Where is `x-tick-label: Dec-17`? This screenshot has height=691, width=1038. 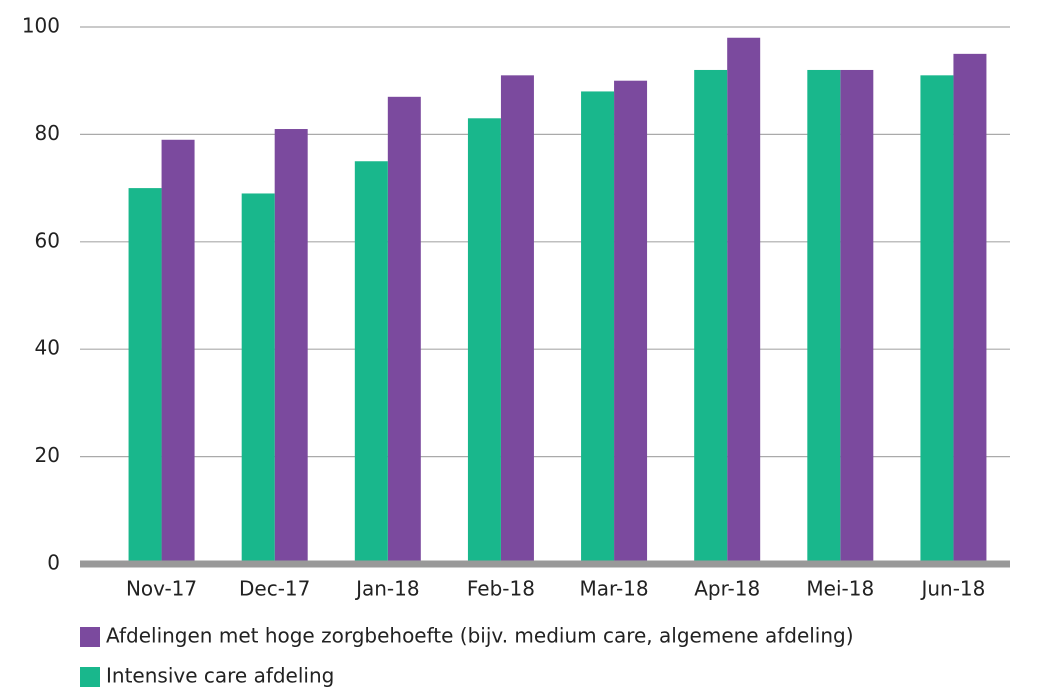 x-tick-label: Dec-17 is located at coordinates (274, 589).